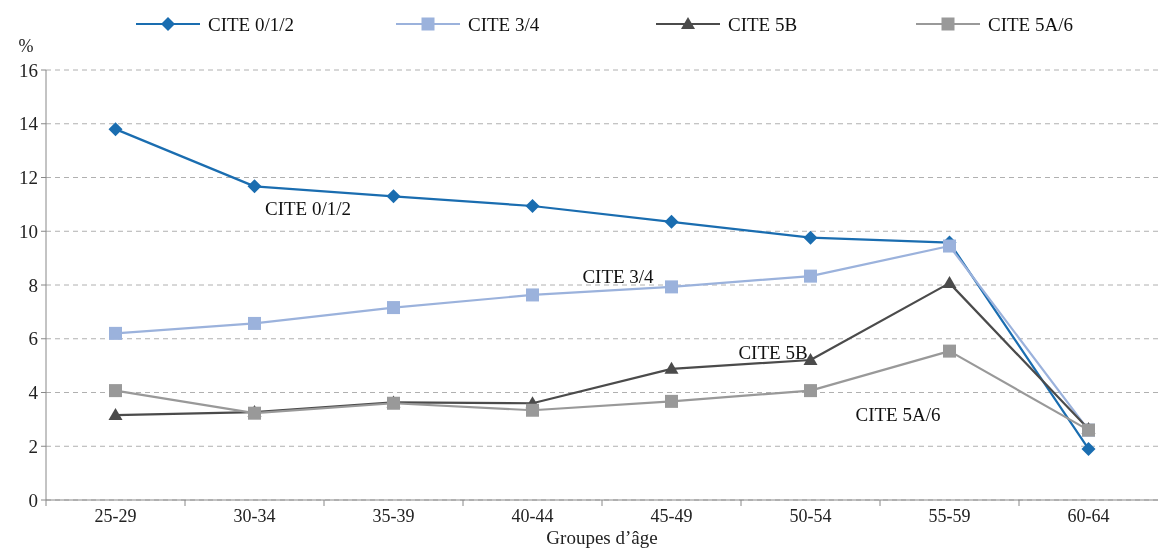 The width and height of the screenshot is (1166, 560). I want to click on annotation: CITE 5B, so click(773, 352).